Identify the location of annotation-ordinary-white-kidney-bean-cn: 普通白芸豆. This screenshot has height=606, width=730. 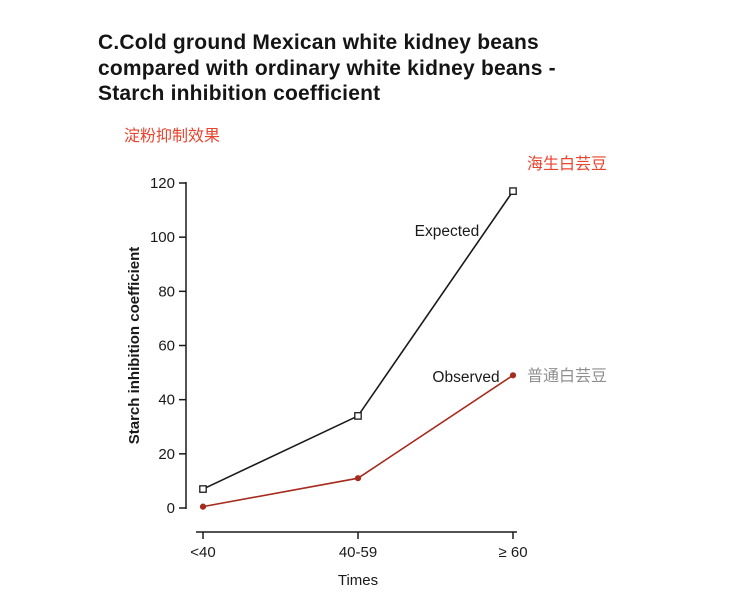
(567, 376).